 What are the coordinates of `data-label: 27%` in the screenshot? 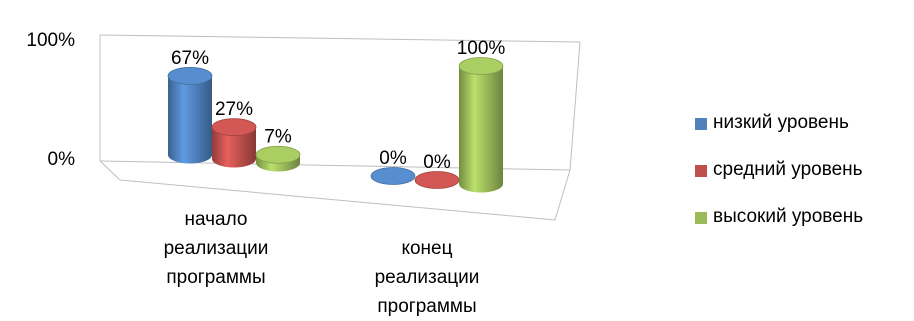 It's located at (234, 109).